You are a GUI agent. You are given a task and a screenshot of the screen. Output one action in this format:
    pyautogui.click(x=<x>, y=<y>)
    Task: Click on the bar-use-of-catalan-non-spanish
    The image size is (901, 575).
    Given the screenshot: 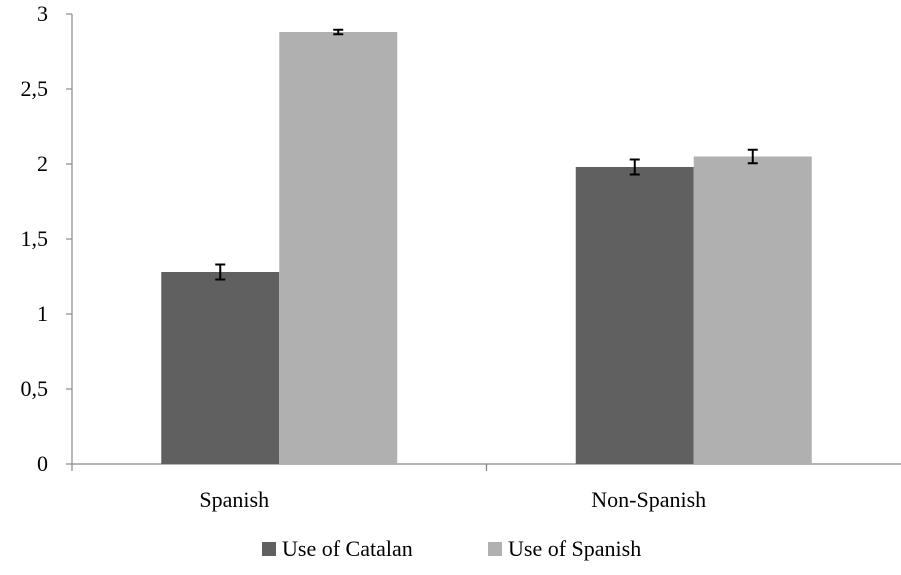 What is the action you would take?
    pyautogui.click(x=634, y=315)
    